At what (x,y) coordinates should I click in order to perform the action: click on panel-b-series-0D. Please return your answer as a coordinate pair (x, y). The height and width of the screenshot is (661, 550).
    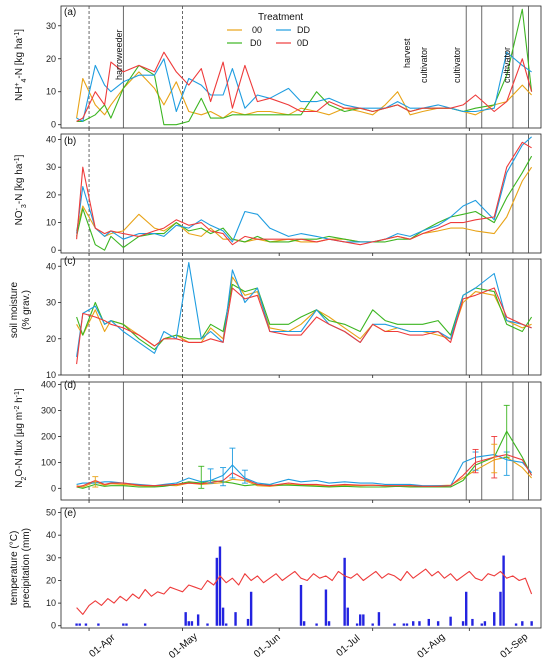
    Looking at the image, I should click on (304, 193).